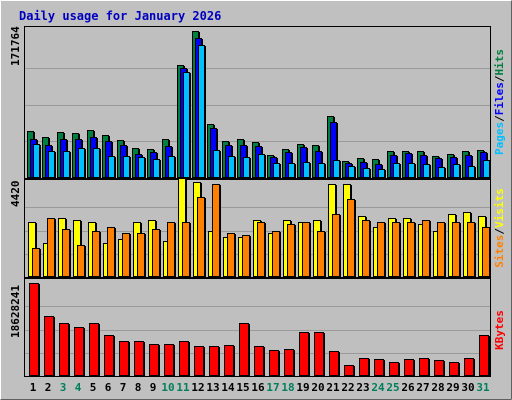 The height and width of the screenshot is (400, 512). I want to click on x-tick-label-day-26: 26, so click(408, 387).